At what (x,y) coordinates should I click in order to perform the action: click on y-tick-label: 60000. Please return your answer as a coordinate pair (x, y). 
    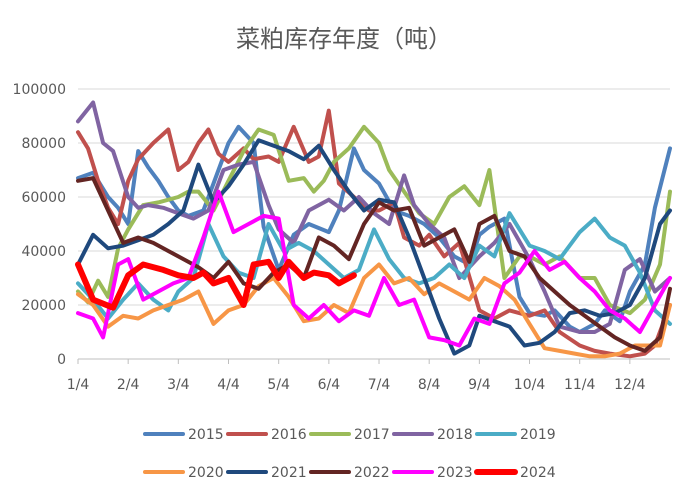
    Looking at the image, I should click on (43, 198).